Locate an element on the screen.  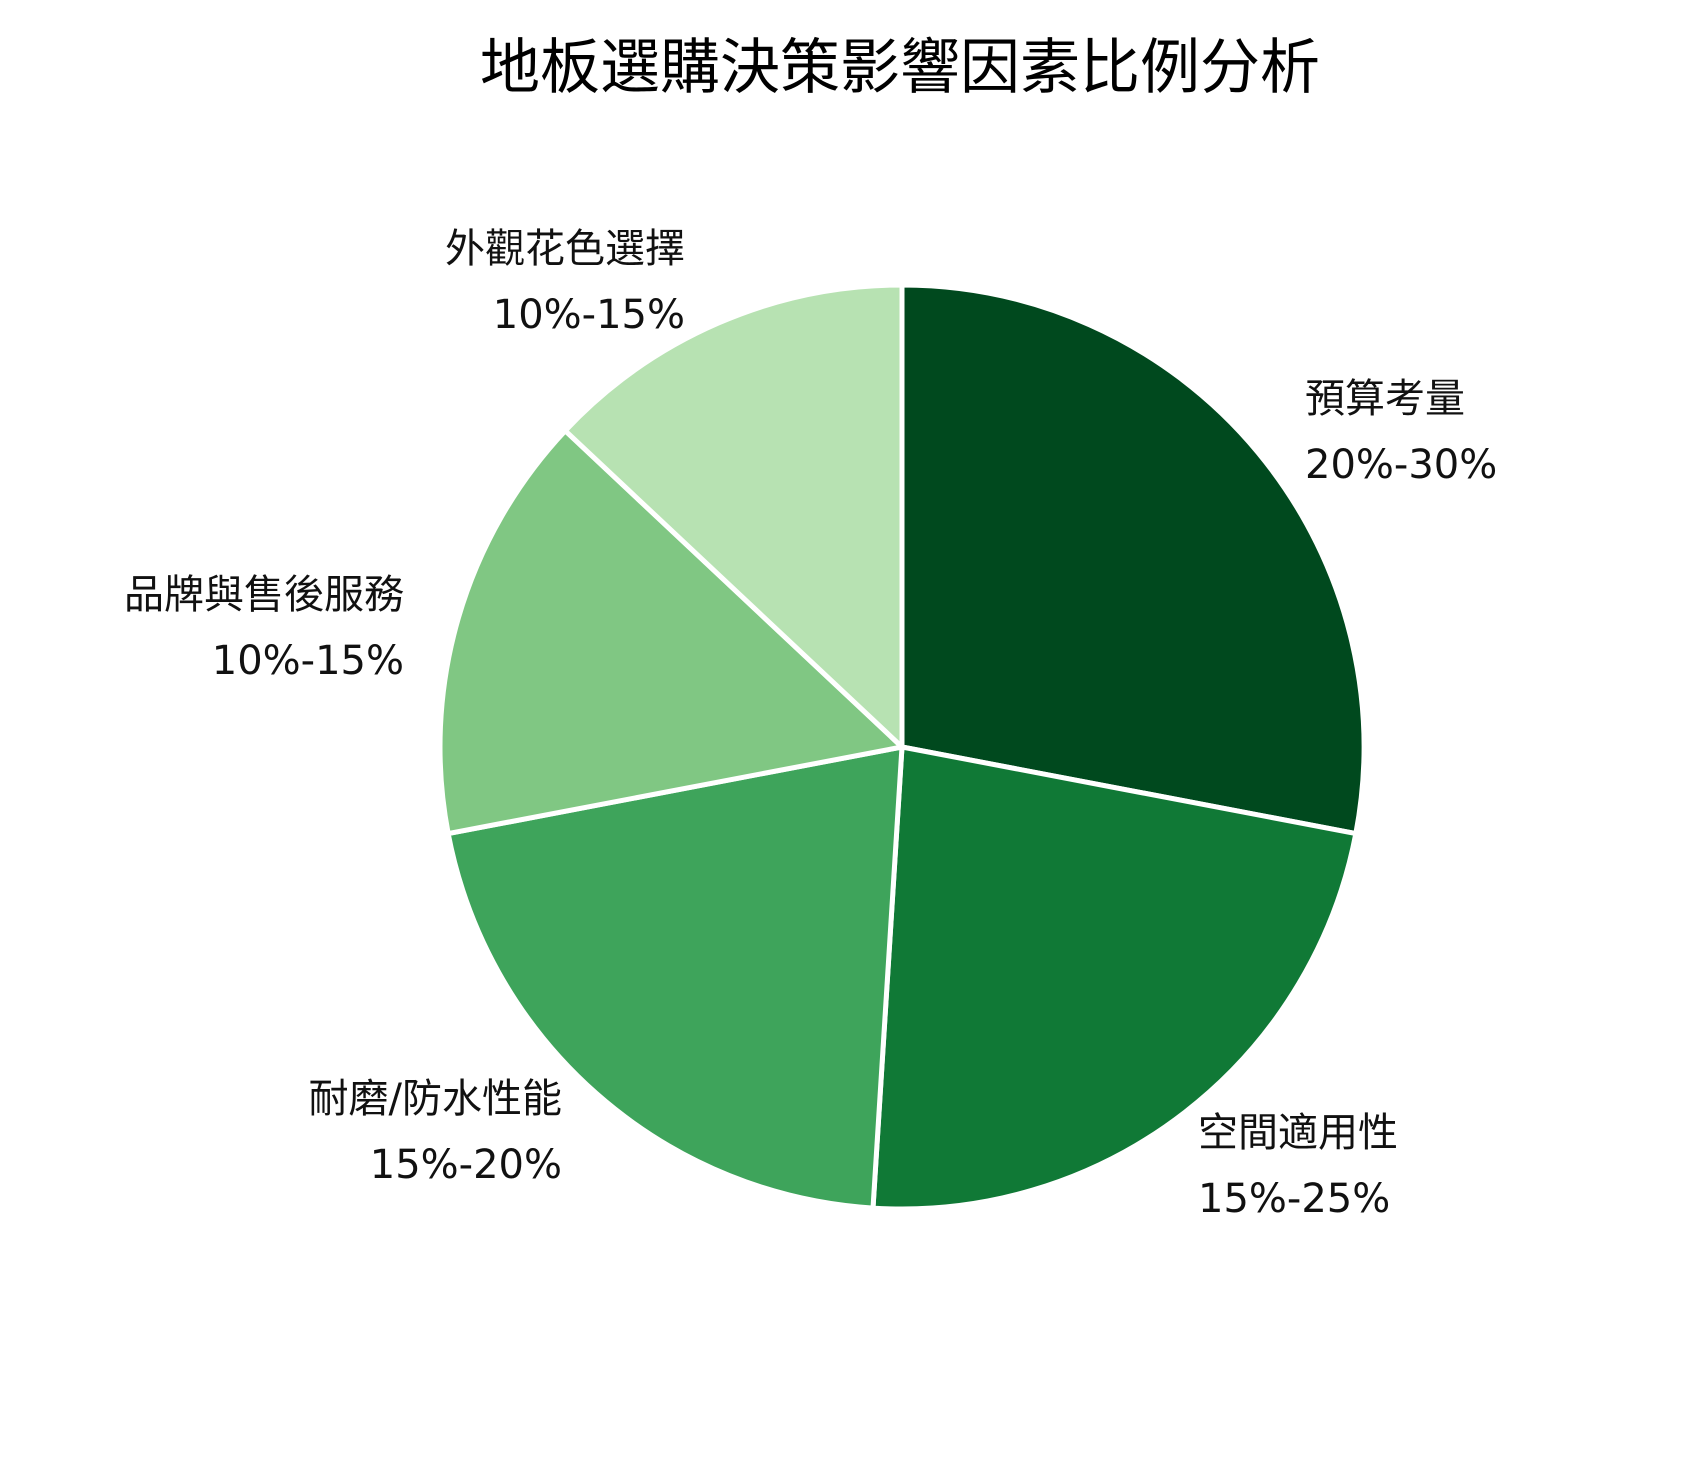
slice-label: 耐磨/防水性能 is located at coordinates (435, 1099).